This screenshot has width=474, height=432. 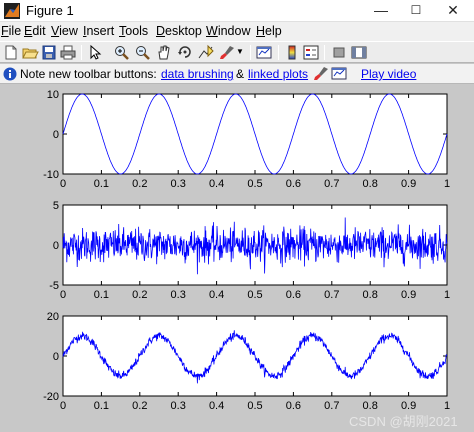 I want to click on figure-toolbar: ▼, so click(x=237, y=52).